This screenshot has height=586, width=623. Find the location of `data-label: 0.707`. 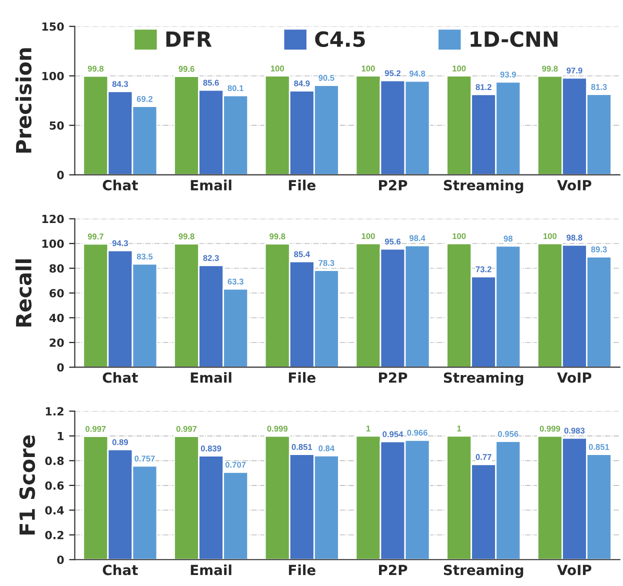

data-label: 0.707 is located at coordinates (235, 465).